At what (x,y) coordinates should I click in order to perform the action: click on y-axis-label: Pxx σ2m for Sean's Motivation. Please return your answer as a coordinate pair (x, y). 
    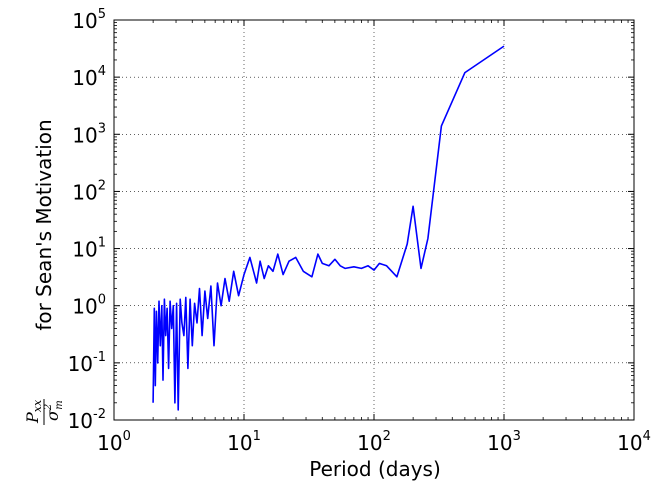
    Looking at the image, I should click on (44, 272).